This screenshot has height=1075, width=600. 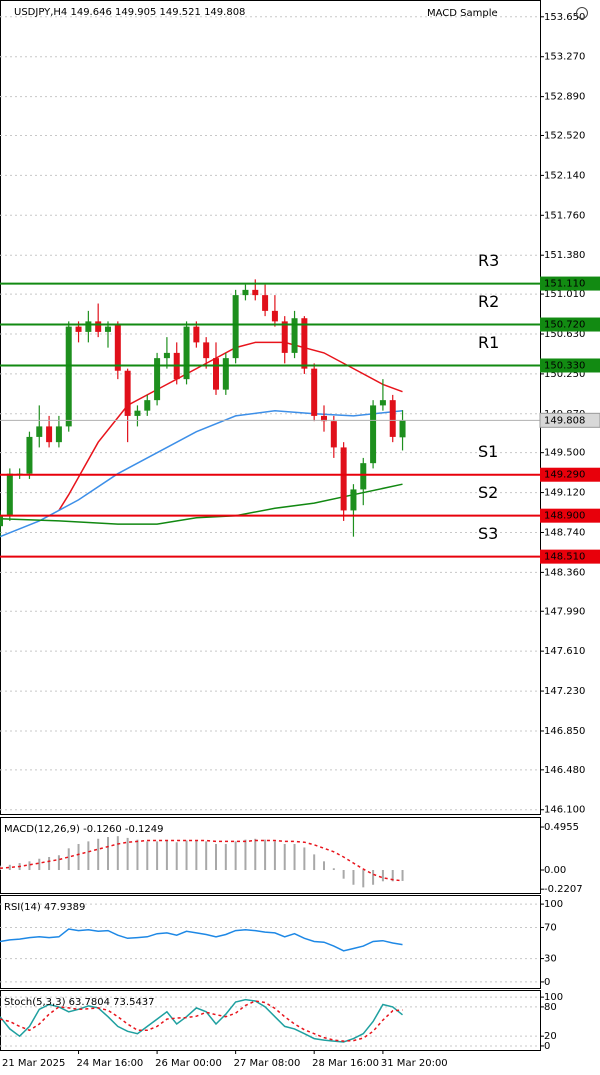 I want to click on y-tick-label: 153.270, so click(x=564, y=57).